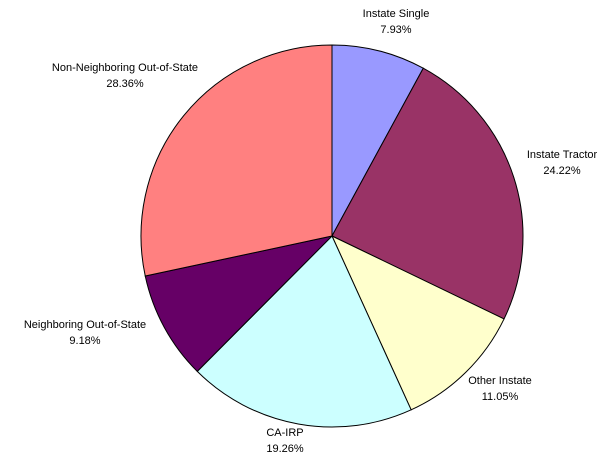  I want to click on slice-label: CA-IRP 19.26%, so click(285, 441).